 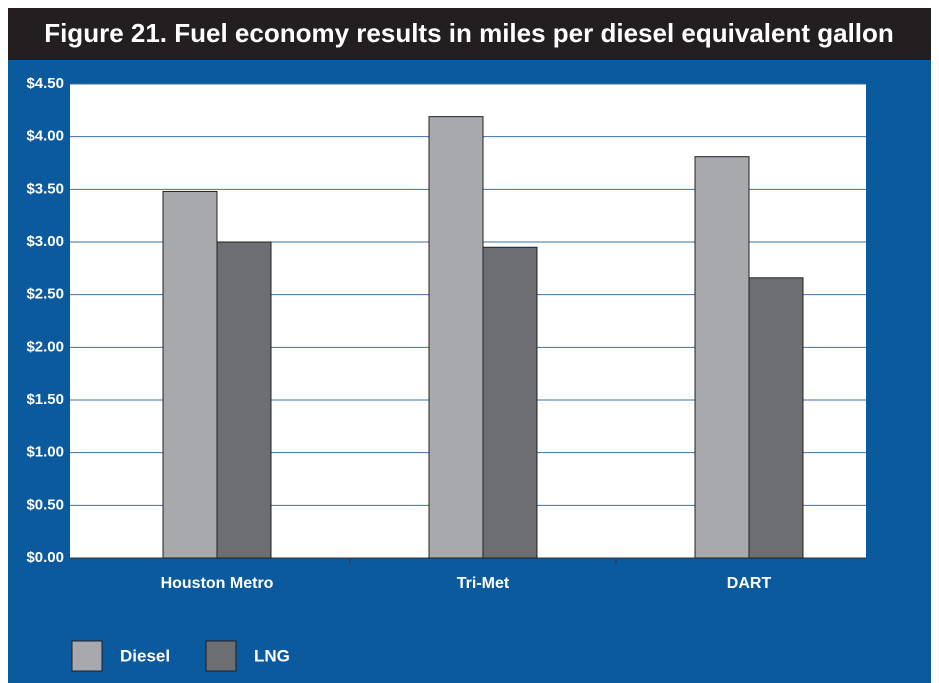 I want to click on y-tick-label: $4.50, so click(x=45, y=83).